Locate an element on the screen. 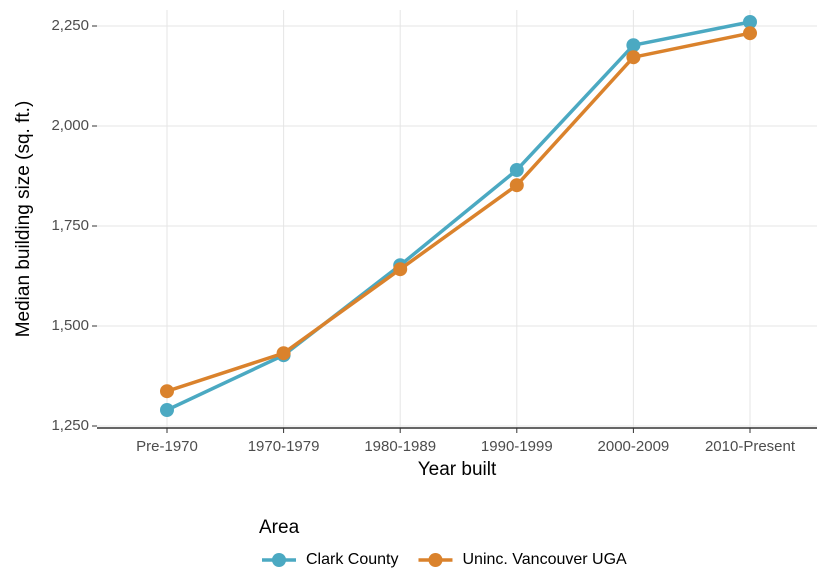 The width and height of the screenshot is (817, 573). legend-label: Clark County is located at coordinates (352, 559).